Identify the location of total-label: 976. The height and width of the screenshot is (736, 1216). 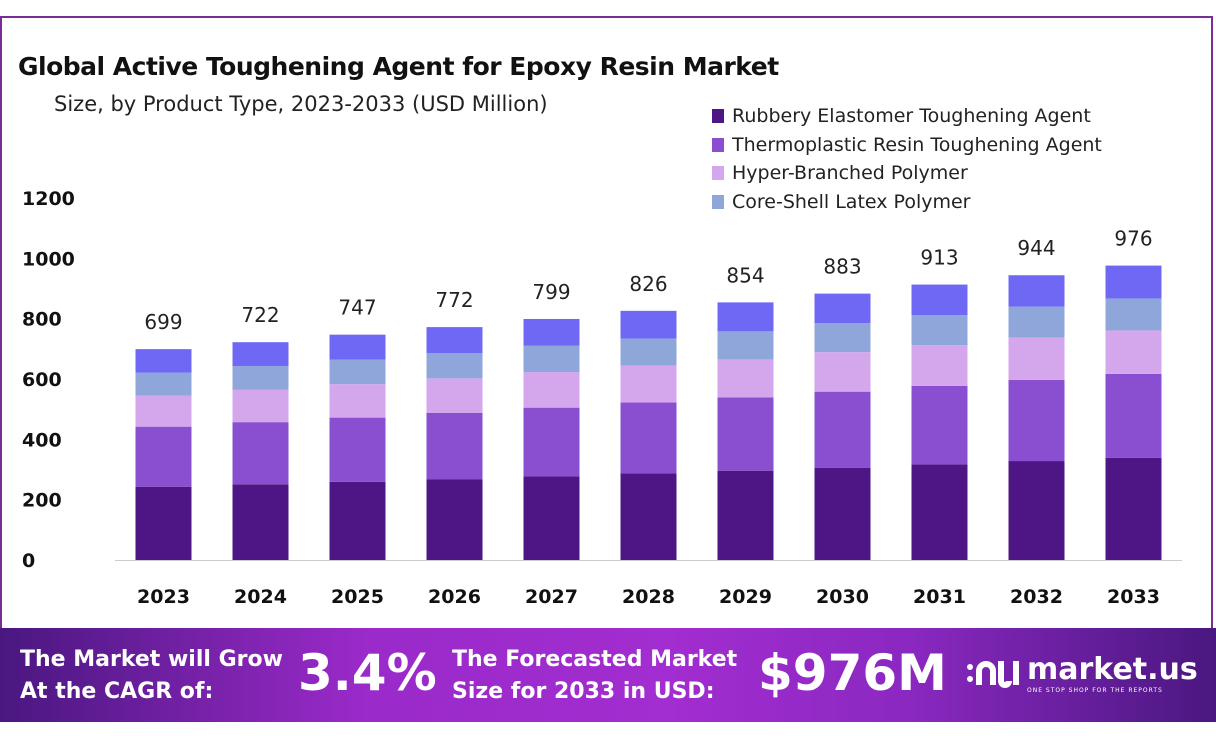
(1133, 239).